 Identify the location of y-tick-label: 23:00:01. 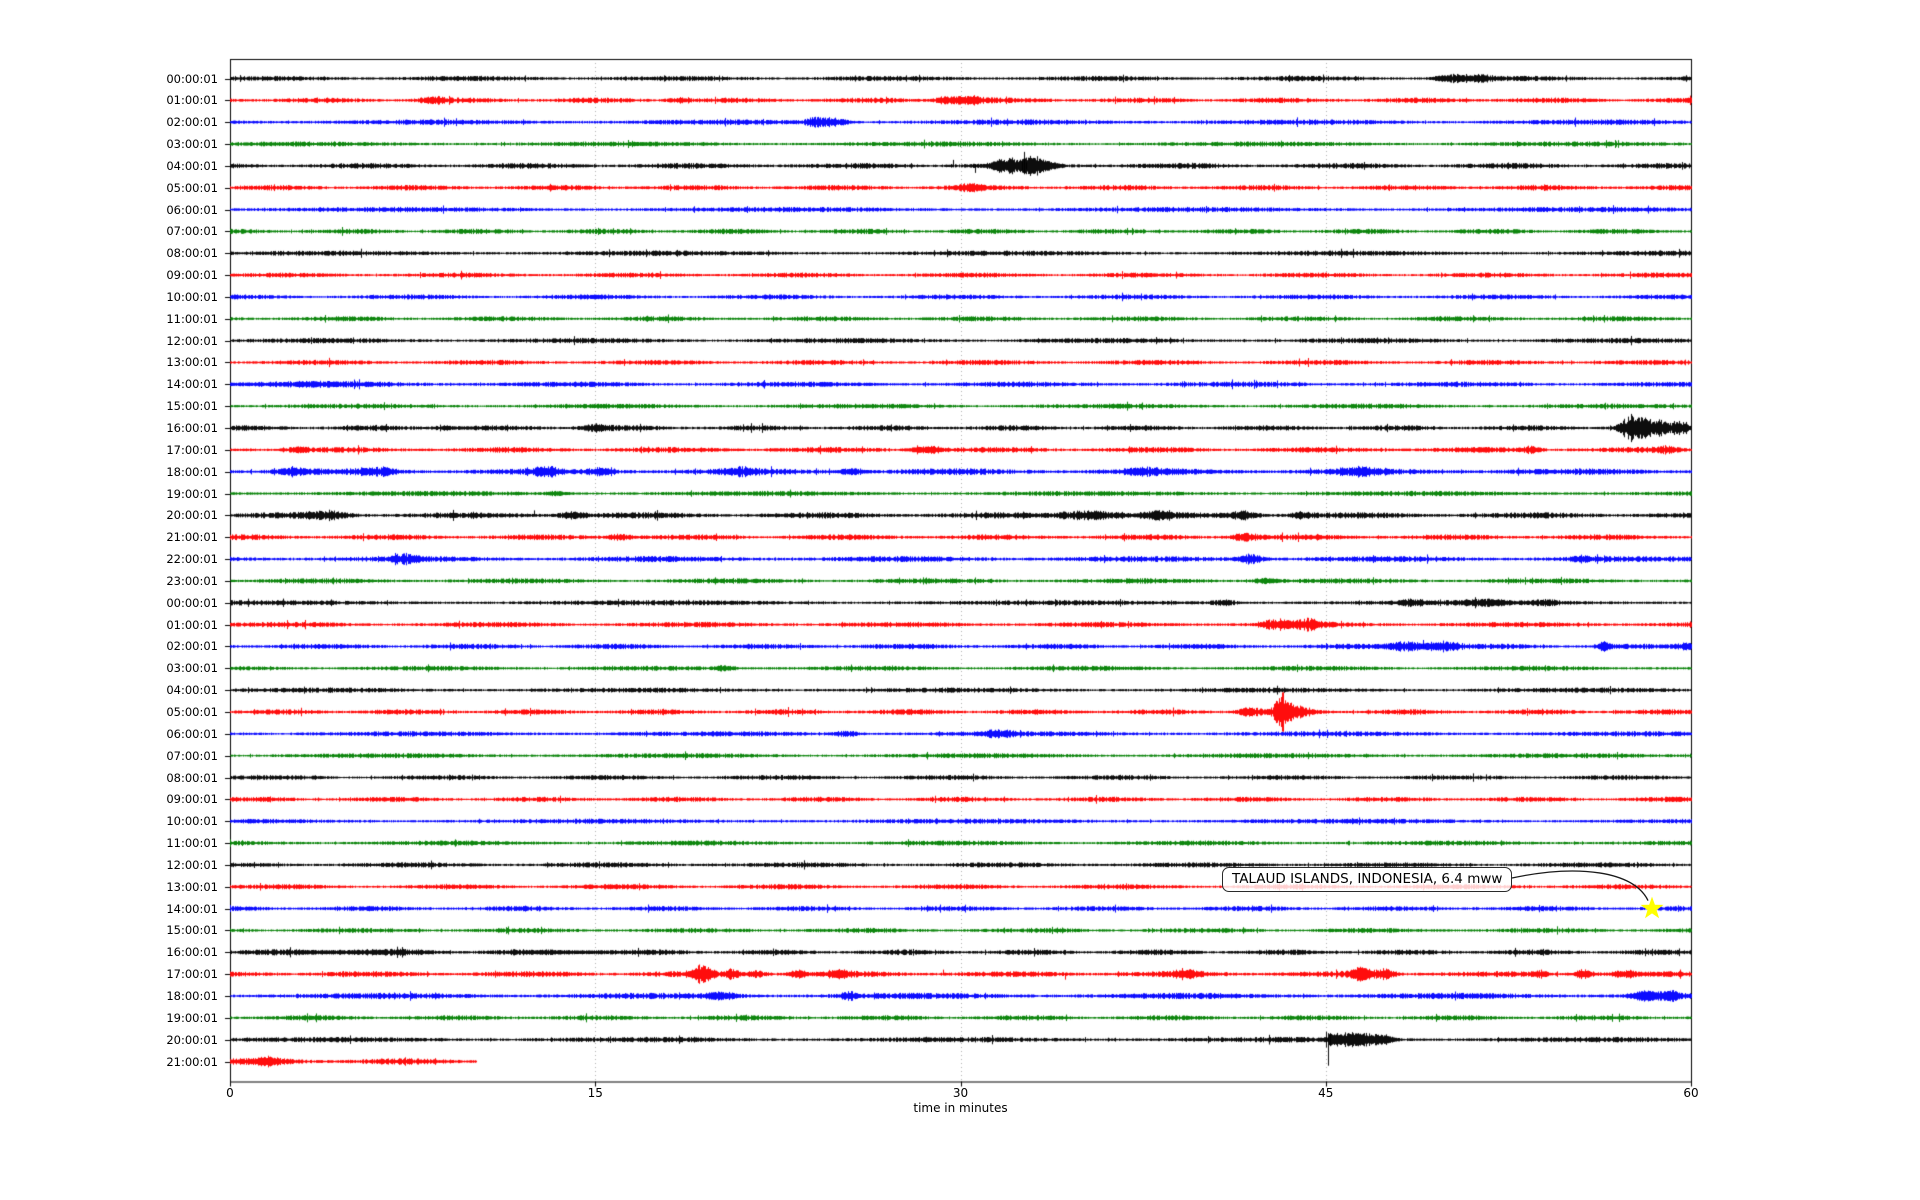
(192, 580).